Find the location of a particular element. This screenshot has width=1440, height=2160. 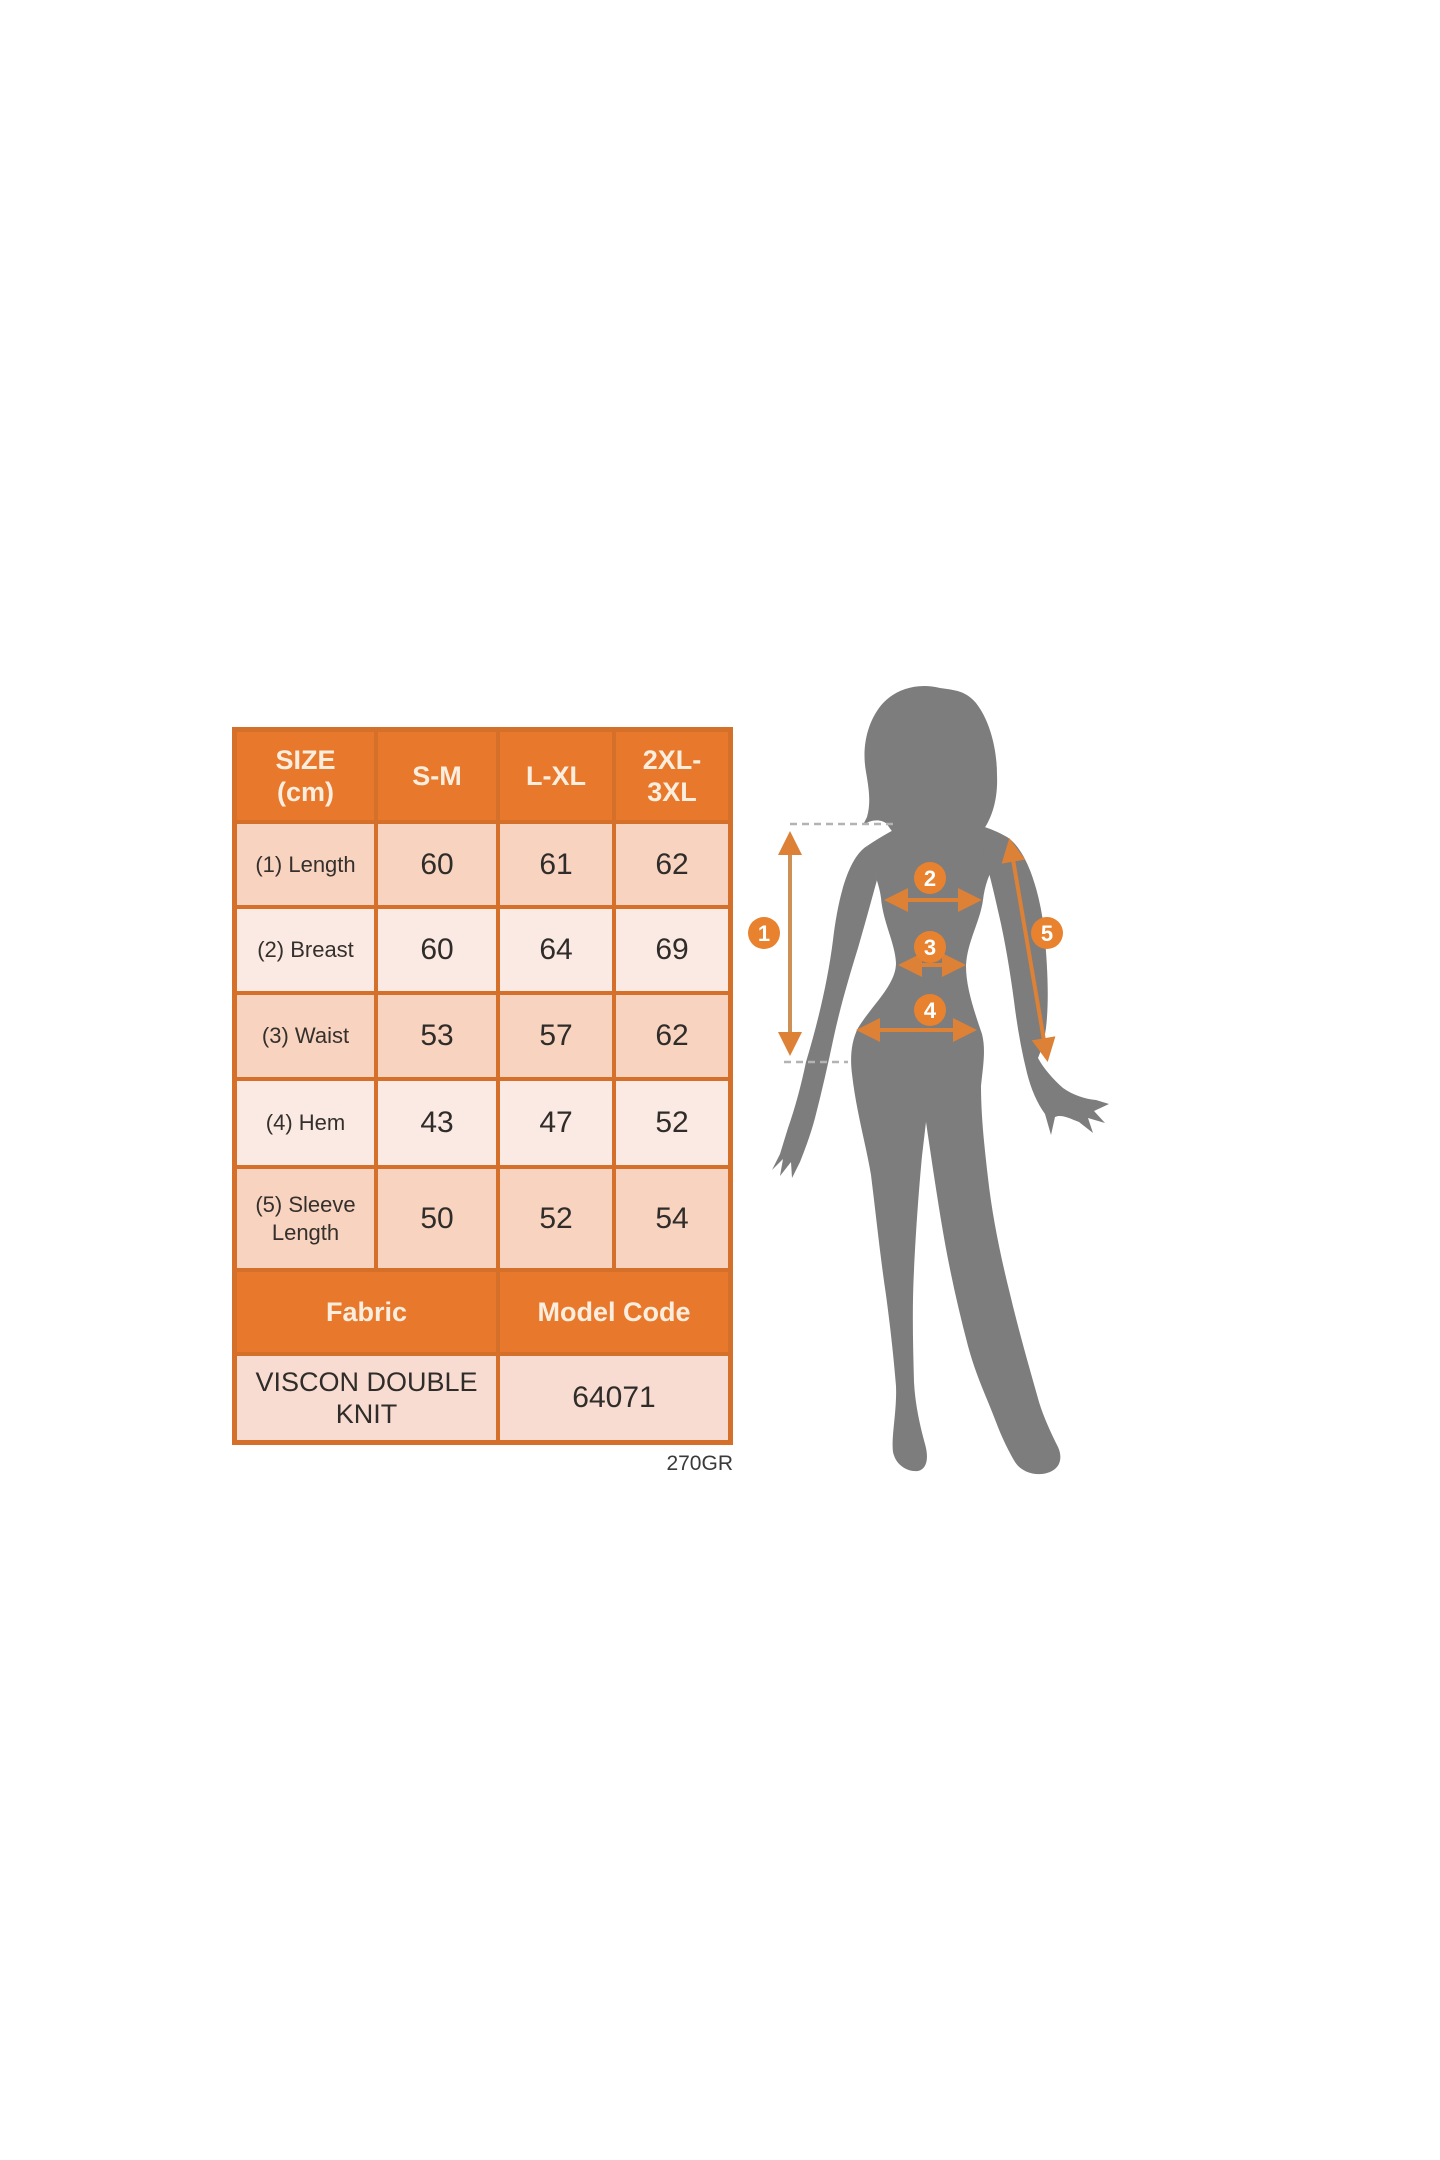

marker-1-label: 1 is located at coordinates (764, 933).